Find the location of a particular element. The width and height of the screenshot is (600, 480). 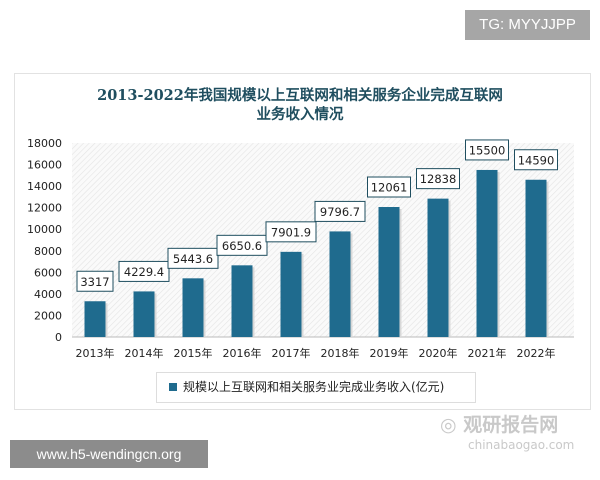

x-tick-label: 2013年 is located at coordinates (95, 353).